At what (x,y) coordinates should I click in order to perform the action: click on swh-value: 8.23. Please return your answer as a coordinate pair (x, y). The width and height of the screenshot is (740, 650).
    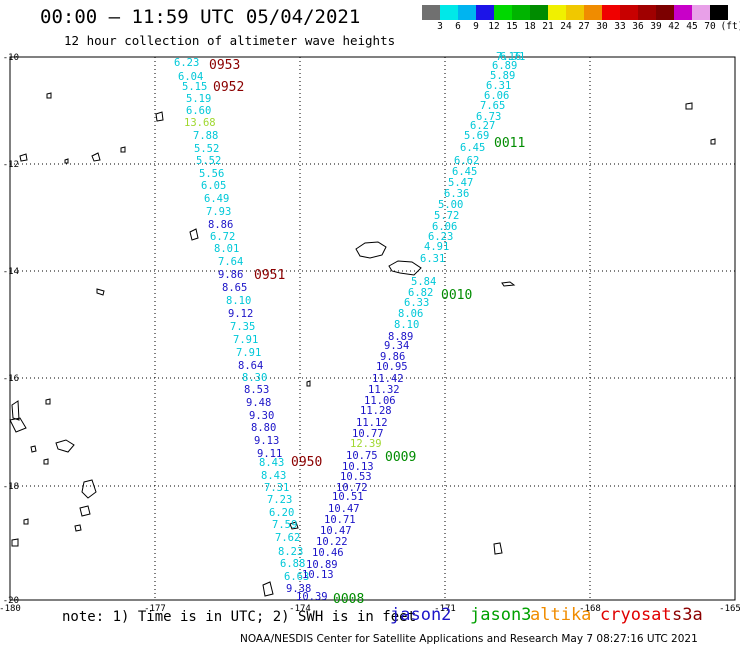
    Looking at the image, I should click on (290, 552).